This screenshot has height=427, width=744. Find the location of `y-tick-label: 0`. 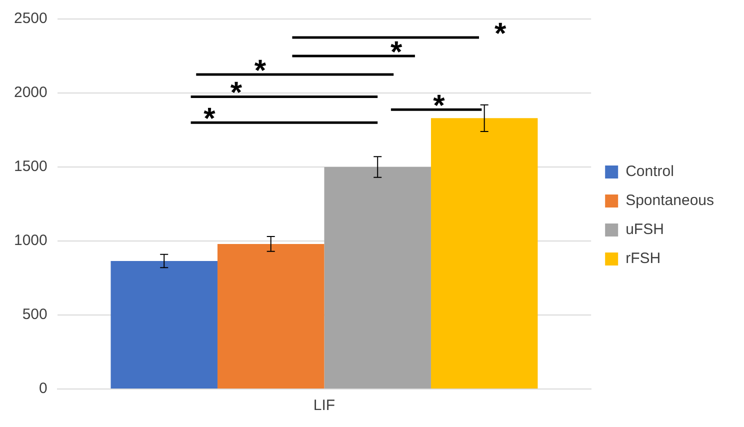

y-tick-label: 0 is located at coordinates (43, 389).